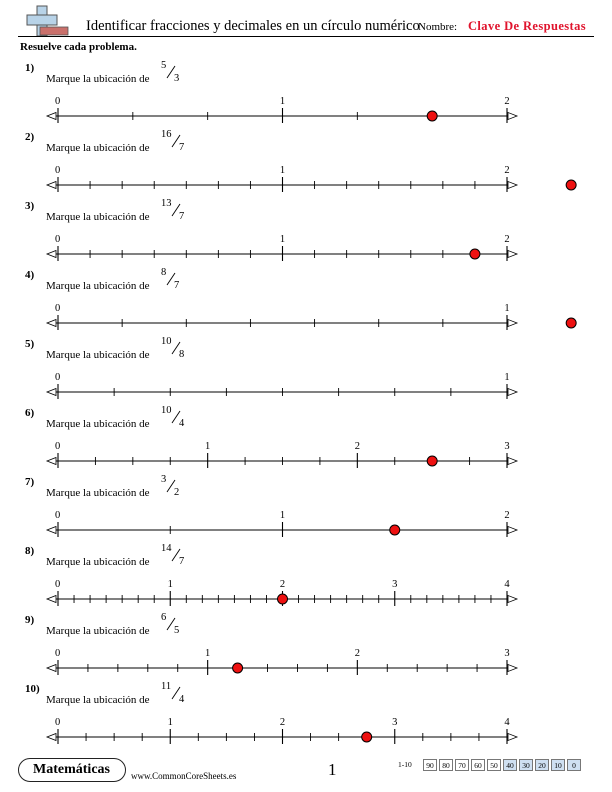 The width and height of the screenshot is (612, 792). What do you see at coordinates (405, 764) in the screenshot?
I see `score-range-label: 1-10` at bounding box center [405, 764].